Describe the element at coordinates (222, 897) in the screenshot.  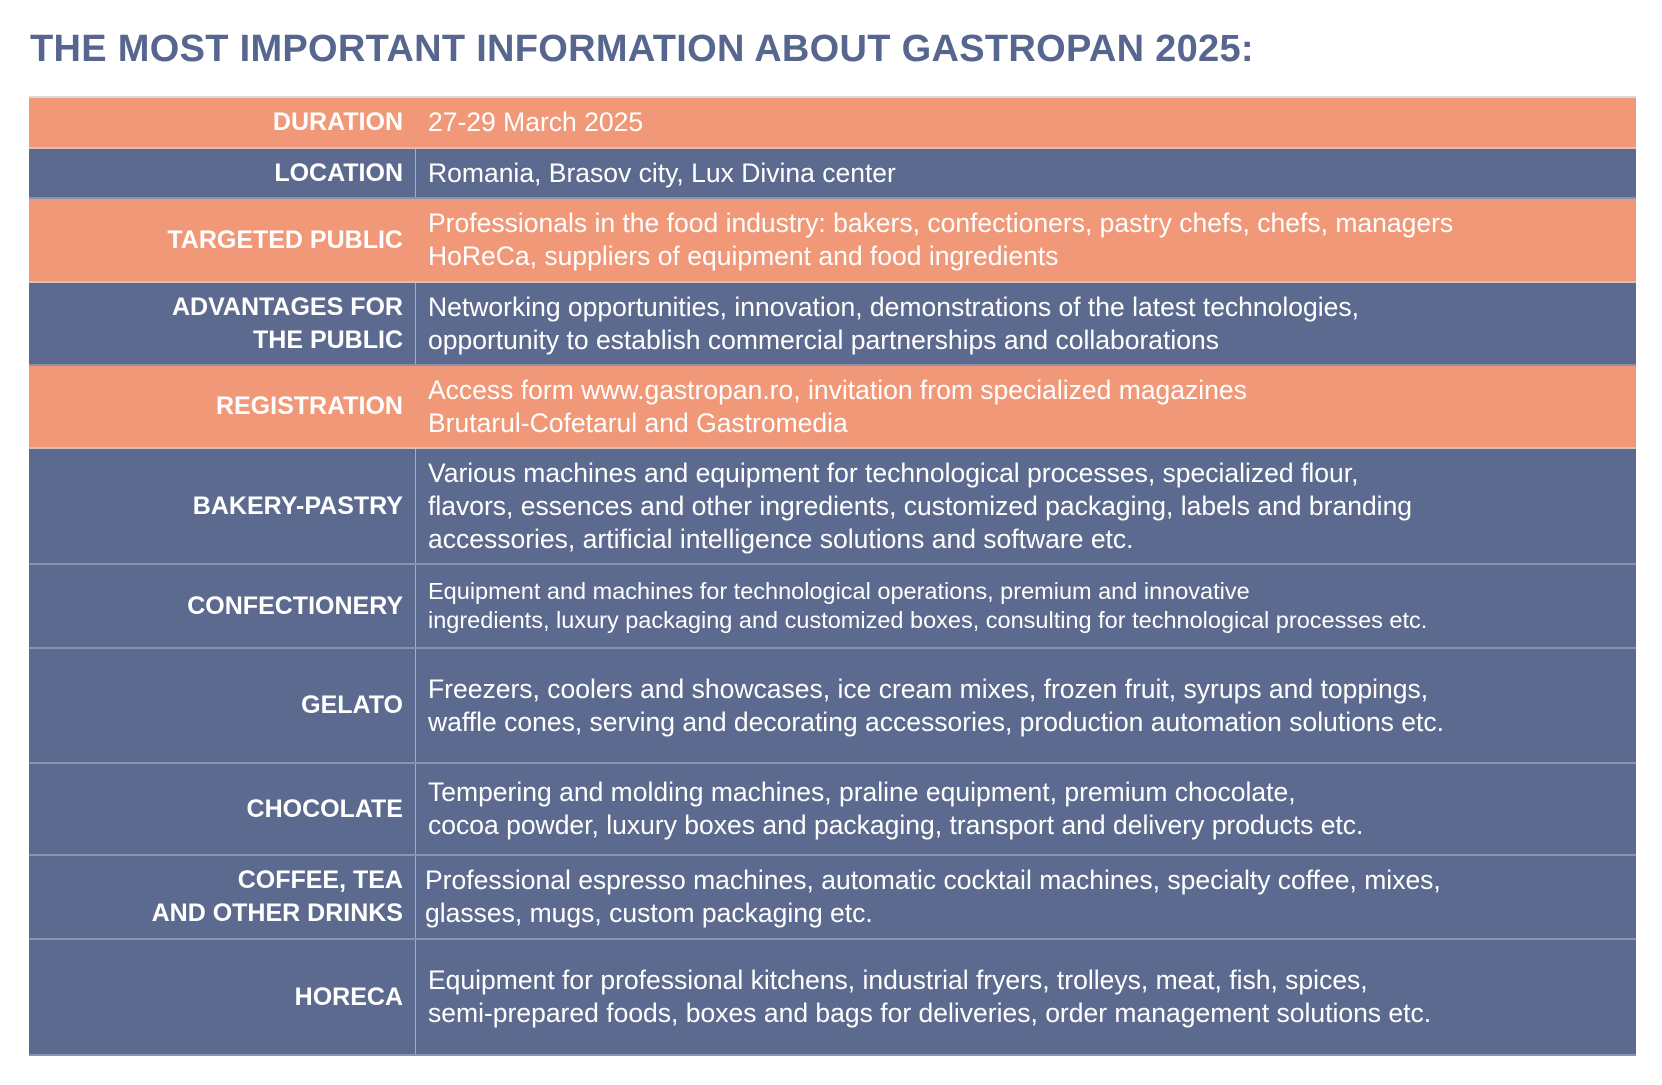
I see `row-label: COFFEE, TEA AND OTHER DRINKS` at that location.